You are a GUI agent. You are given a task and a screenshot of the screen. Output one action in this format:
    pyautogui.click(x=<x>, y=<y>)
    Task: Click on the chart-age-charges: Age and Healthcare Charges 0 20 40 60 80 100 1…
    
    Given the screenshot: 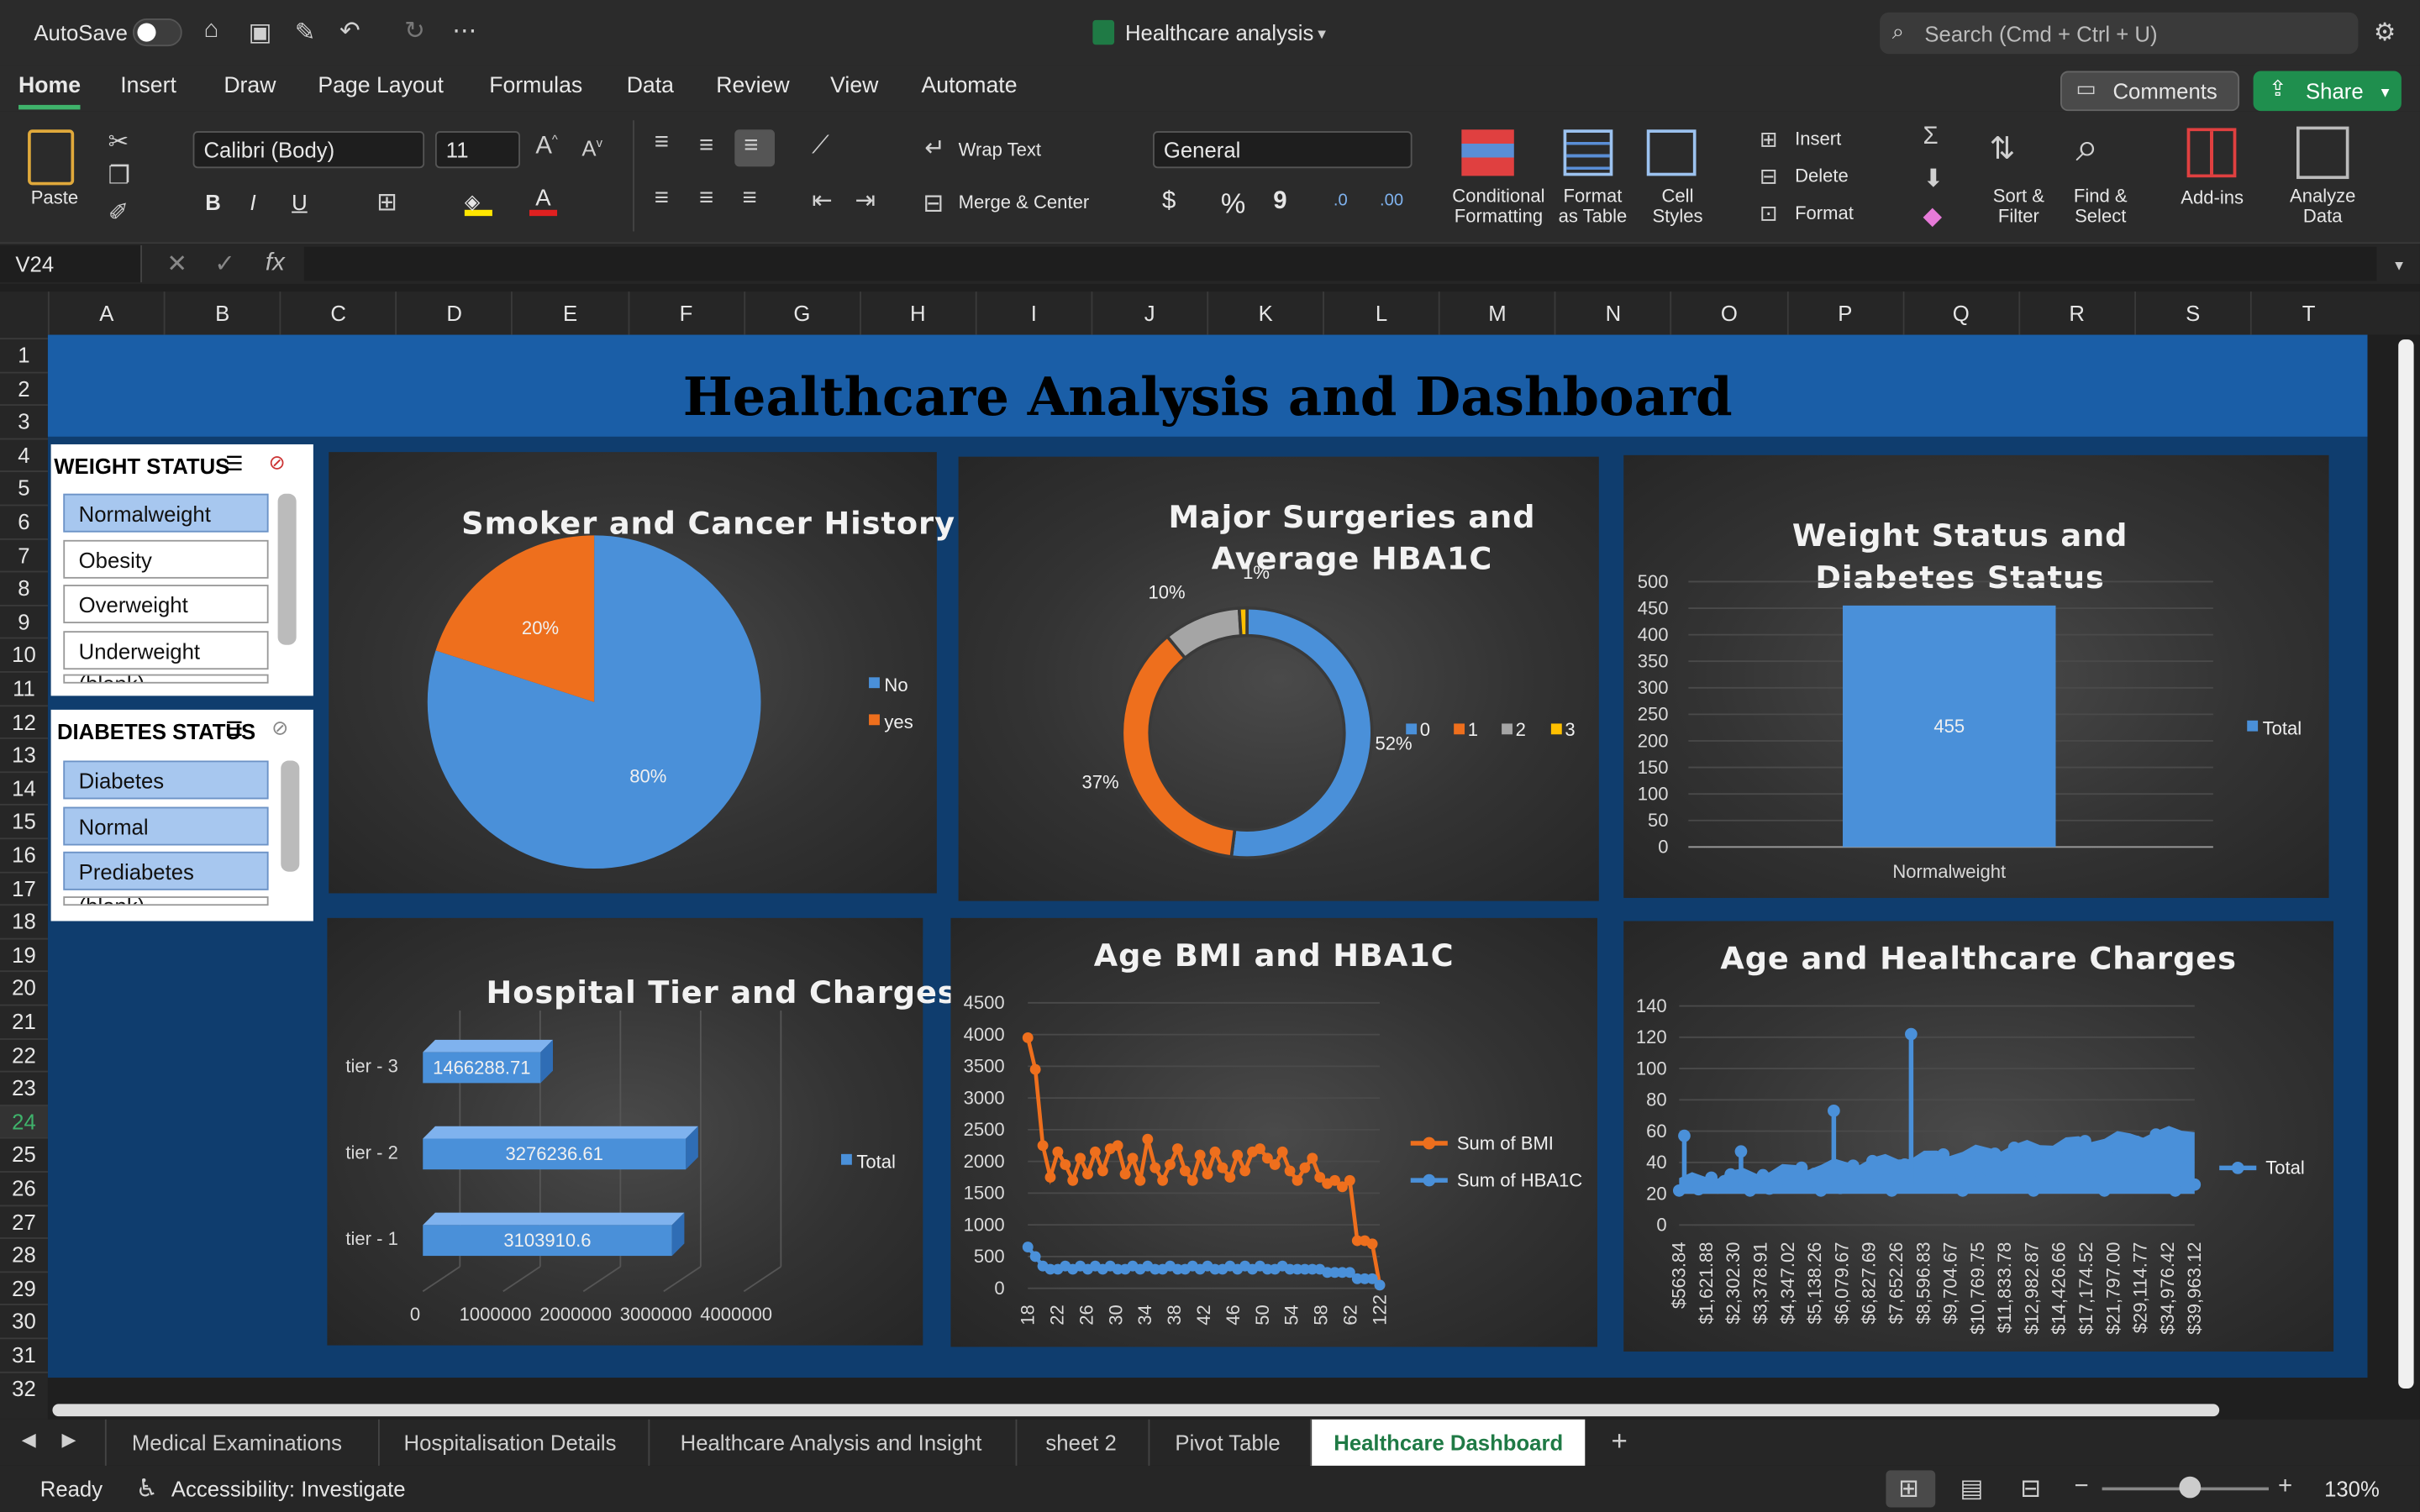 What is the action you would take?
    pyautogui.click(x=1979, y=1136)
    